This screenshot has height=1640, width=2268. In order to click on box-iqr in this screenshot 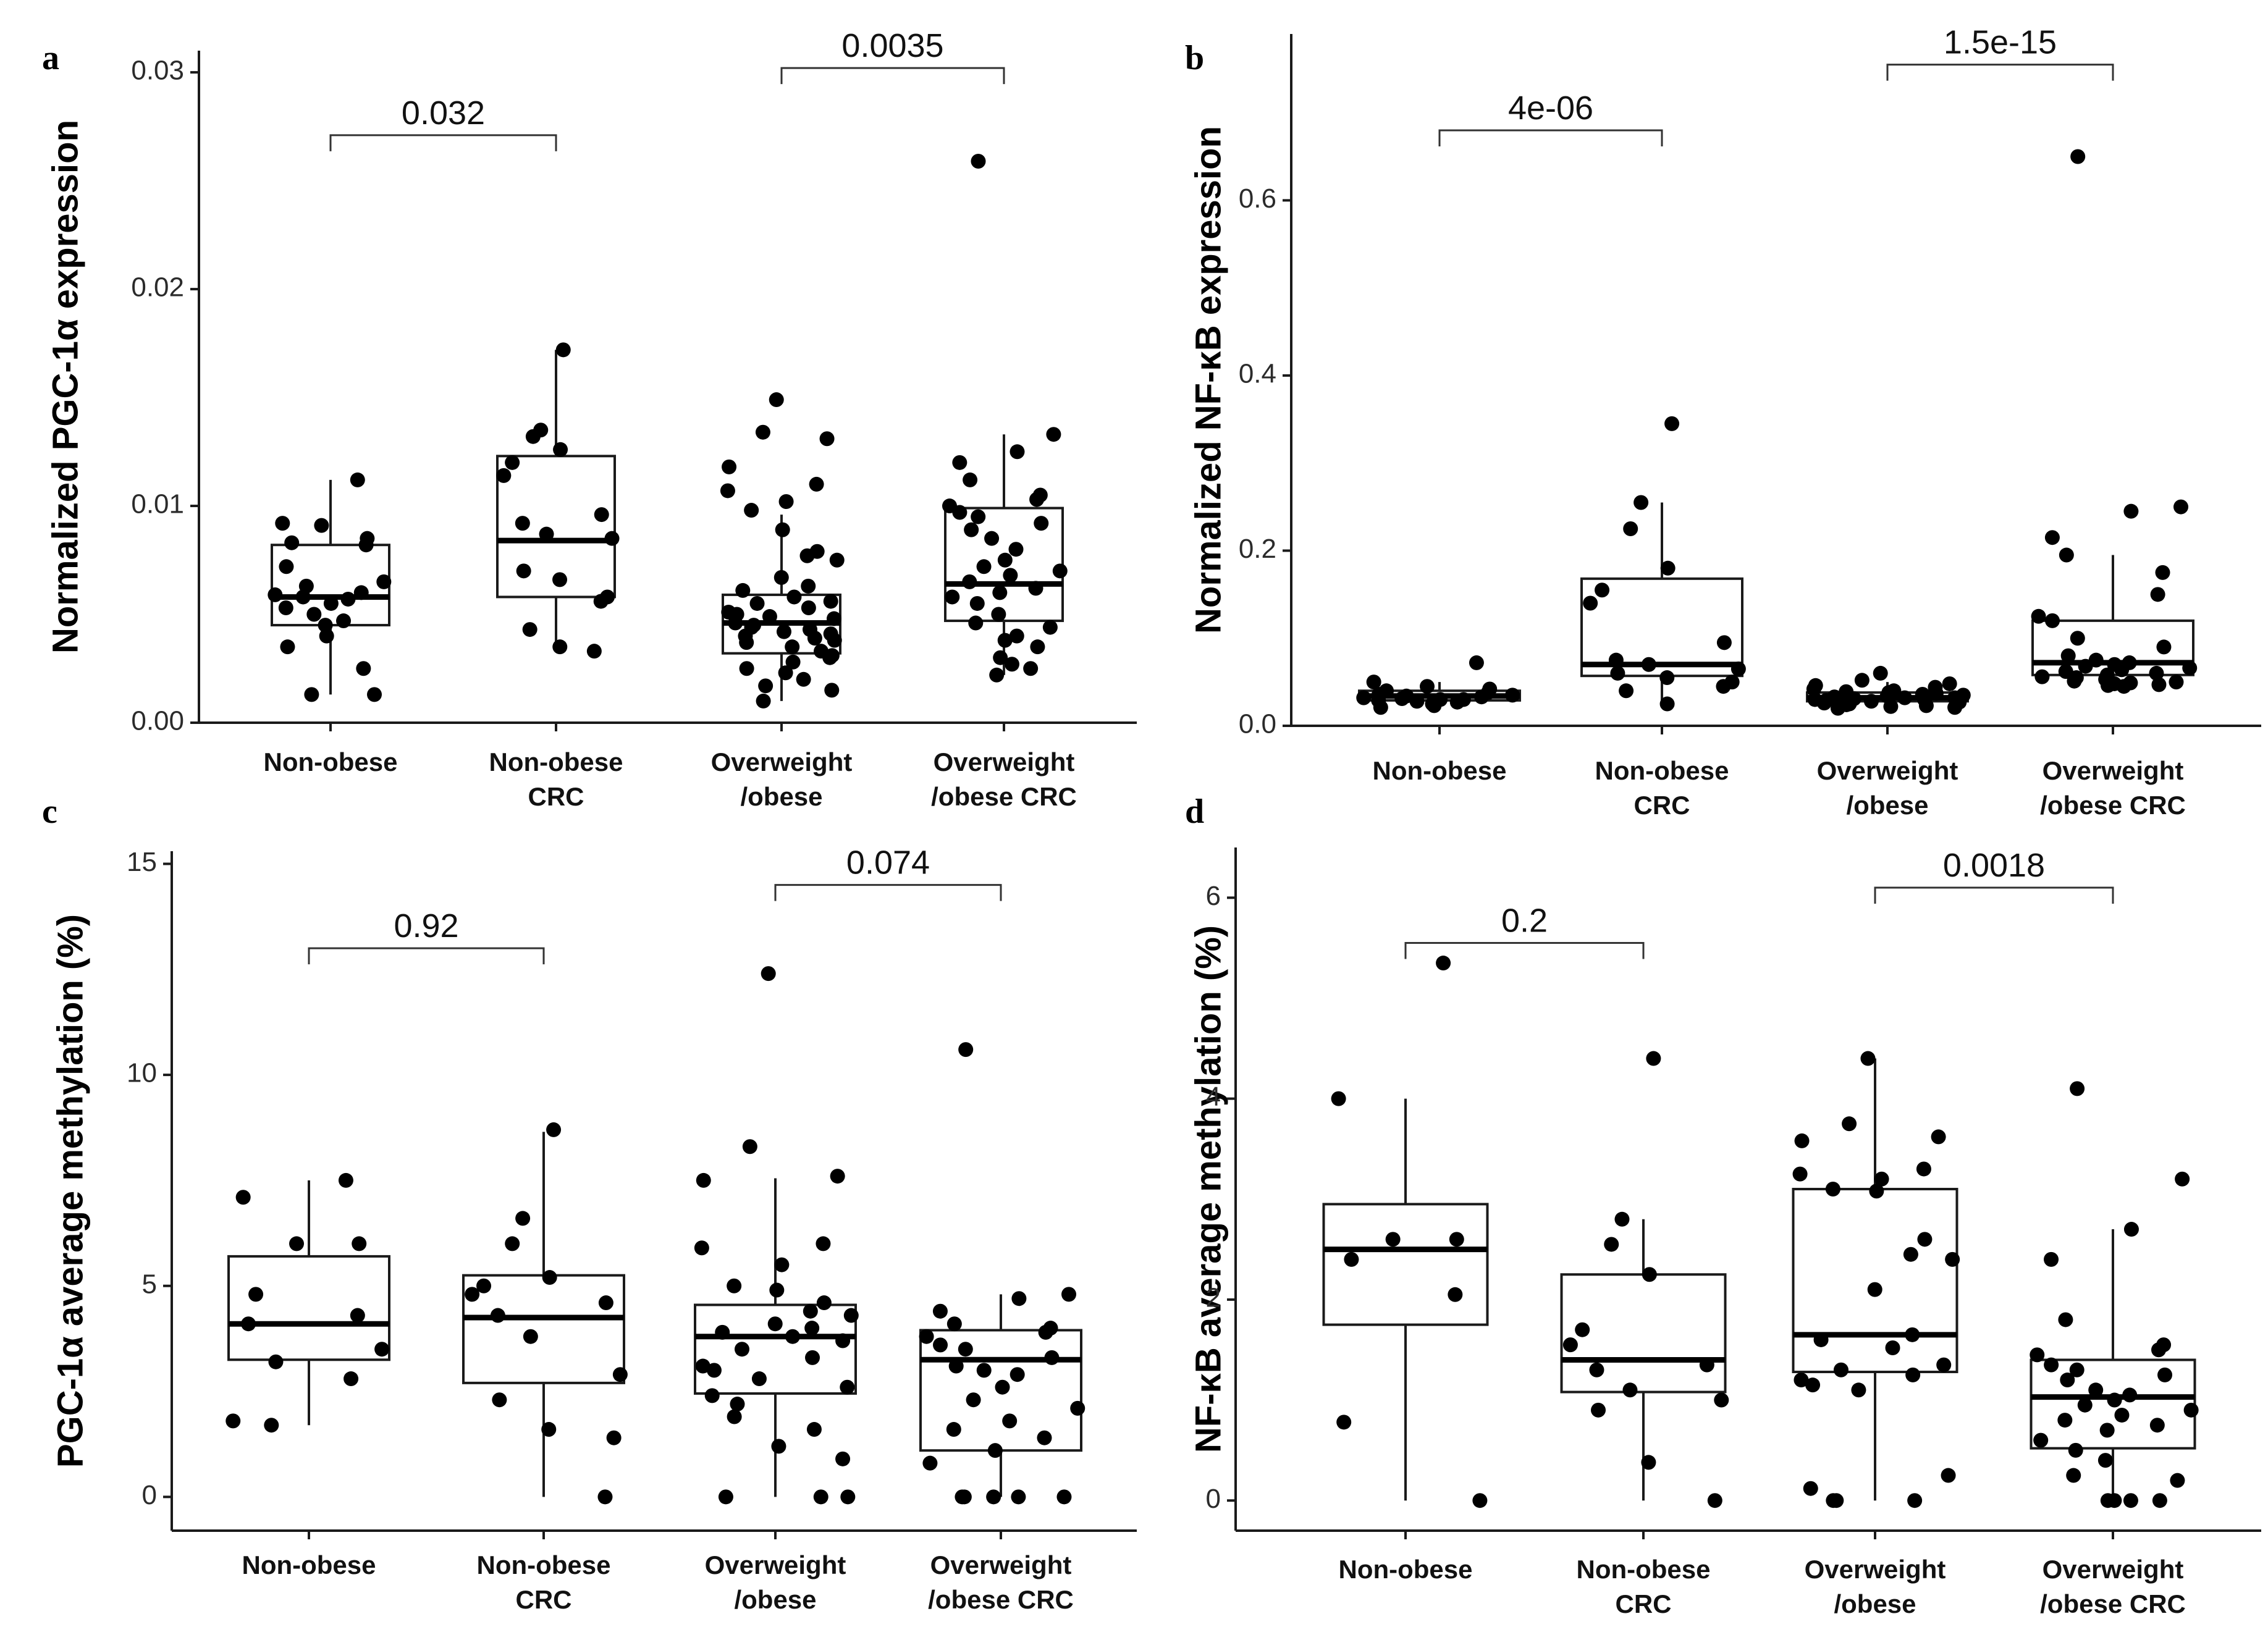, I will do `click(543, 1329)`.